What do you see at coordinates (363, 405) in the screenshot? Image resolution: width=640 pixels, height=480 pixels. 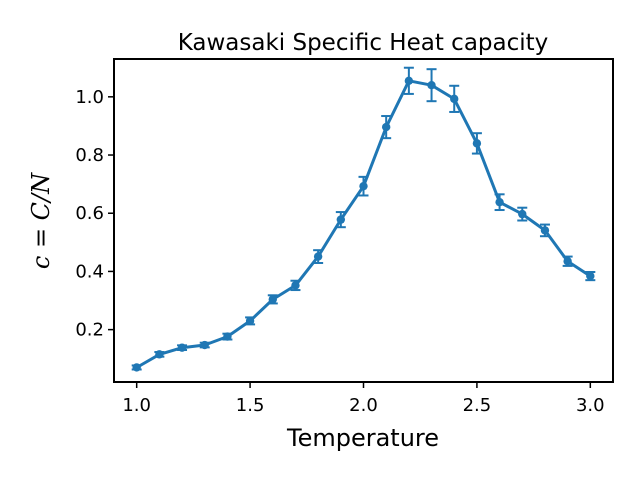 I see `x-tick-label: 2.0` at bounding box center [363, 405].